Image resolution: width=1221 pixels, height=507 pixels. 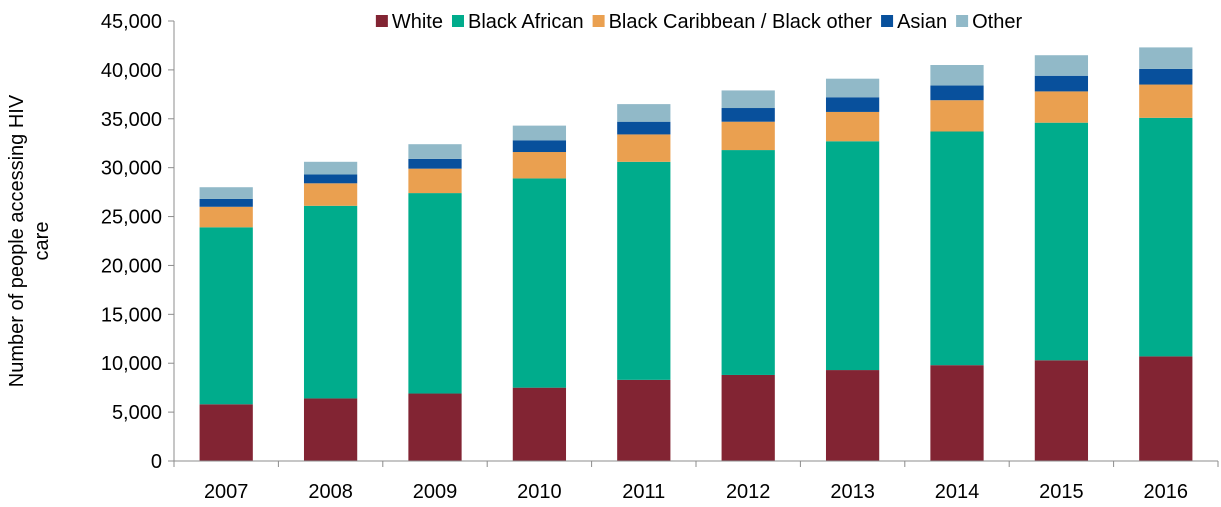 I want to click on bar-segment-asian-2016, so click(x=1166, y=76).